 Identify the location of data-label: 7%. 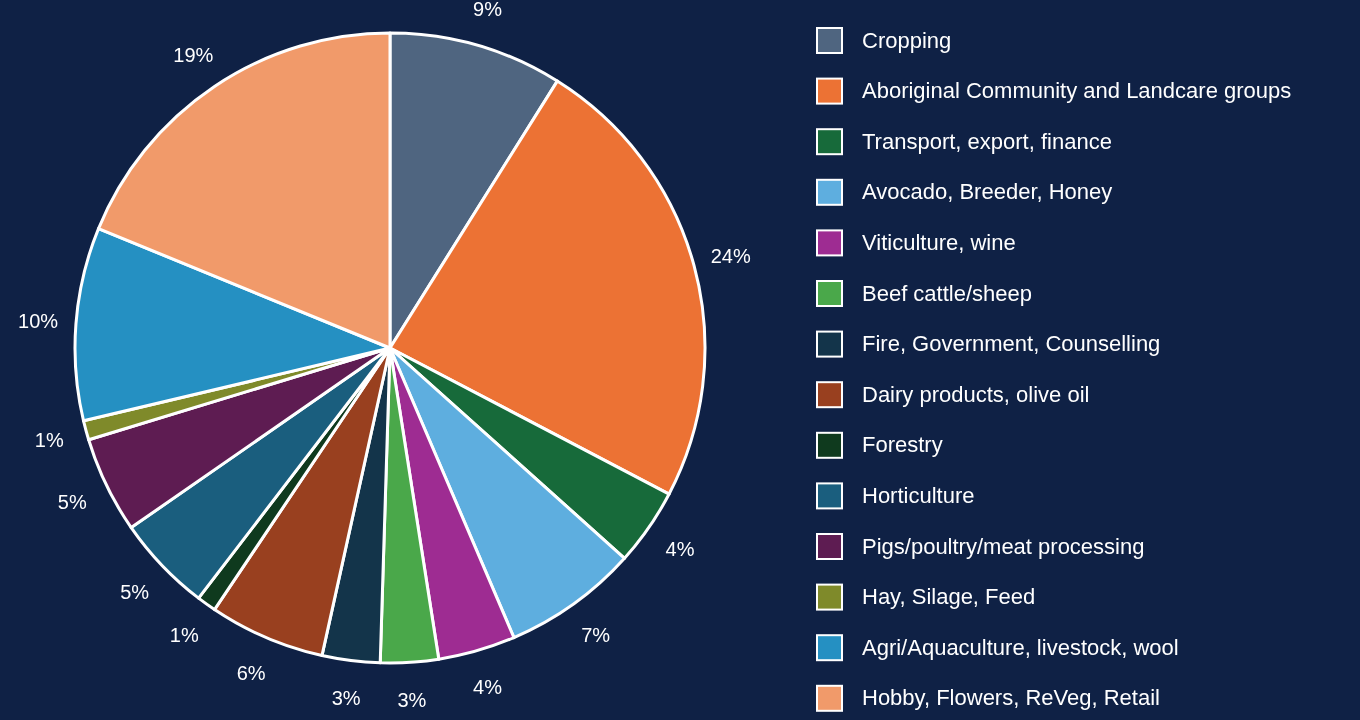
(596, 634).